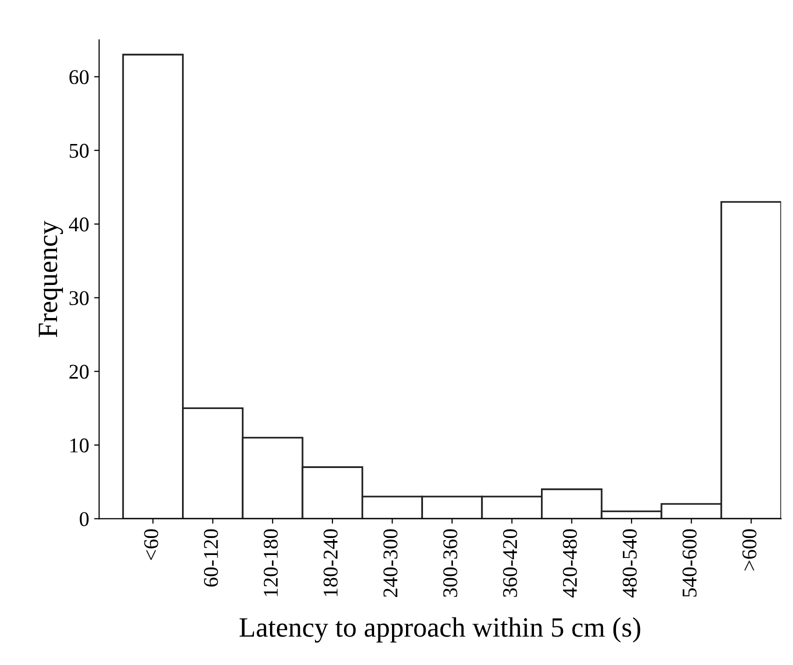 The image size is (793, 665). I want to click on x-tick-label: 540-600, so click(689, 563).